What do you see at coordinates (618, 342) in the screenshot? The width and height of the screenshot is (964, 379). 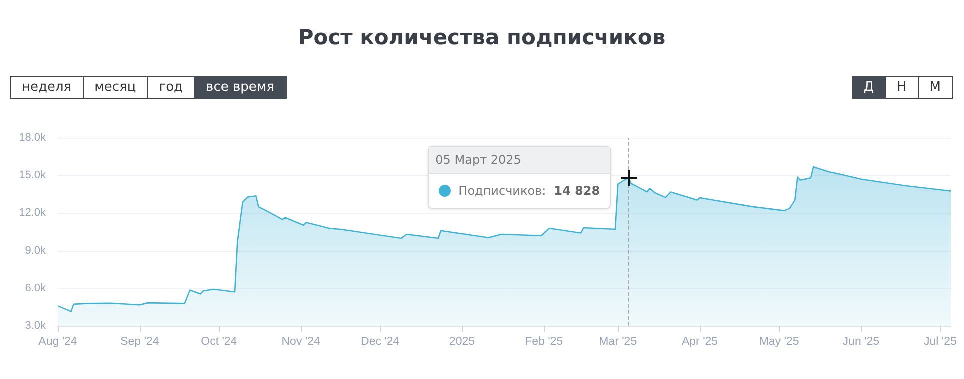 I see `x-tick-label: Mar '25` at bounding box center [618, 342].